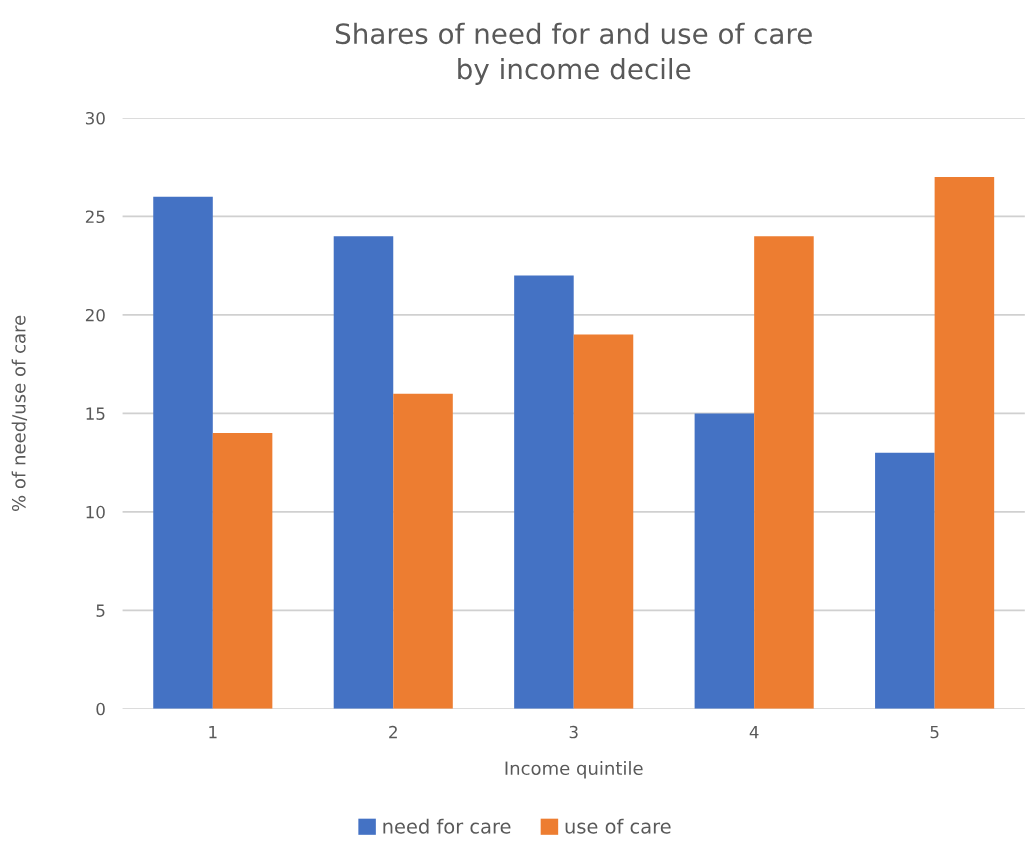 The width and height of the screenshot is (1030, 855). I want to click on x-tick-label: 5, so click(934, 732).